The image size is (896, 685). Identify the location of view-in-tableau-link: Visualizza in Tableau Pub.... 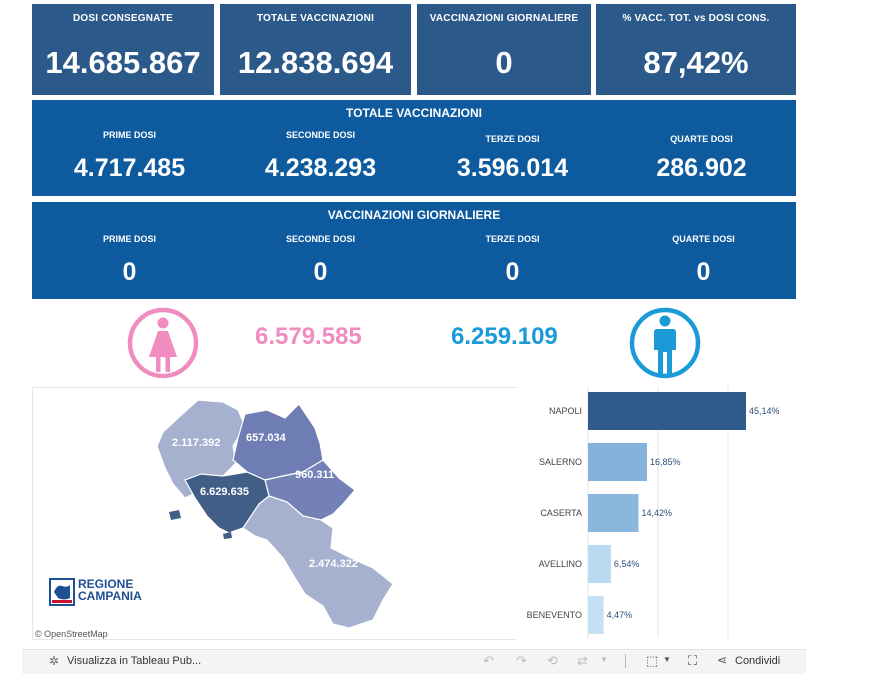
(134, 661).